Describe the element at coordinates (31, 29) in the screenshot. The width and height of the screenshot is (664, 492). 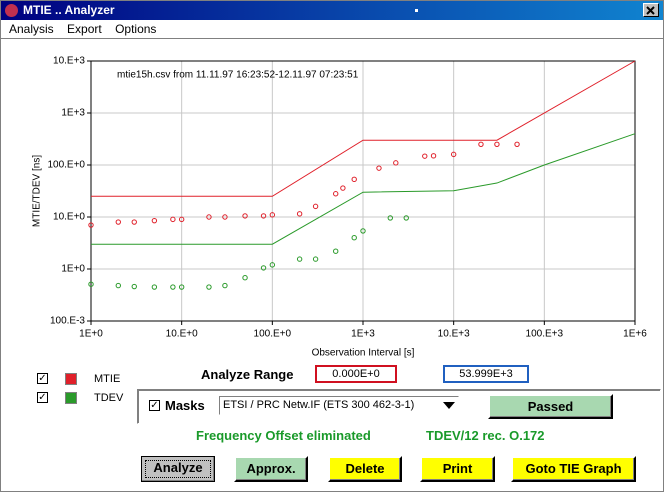
I see `menu-item: Analysis` at that location.